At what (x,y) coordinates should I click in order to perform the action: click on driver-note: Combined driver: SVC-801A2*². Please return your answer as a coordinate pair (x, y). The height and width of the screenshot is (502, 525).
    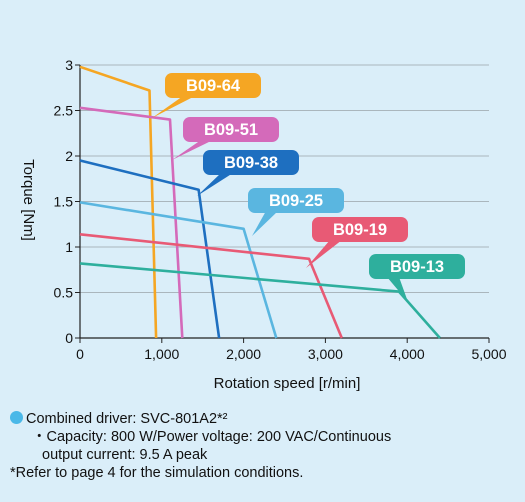
    Looking at the image, I should click on (262, 419).